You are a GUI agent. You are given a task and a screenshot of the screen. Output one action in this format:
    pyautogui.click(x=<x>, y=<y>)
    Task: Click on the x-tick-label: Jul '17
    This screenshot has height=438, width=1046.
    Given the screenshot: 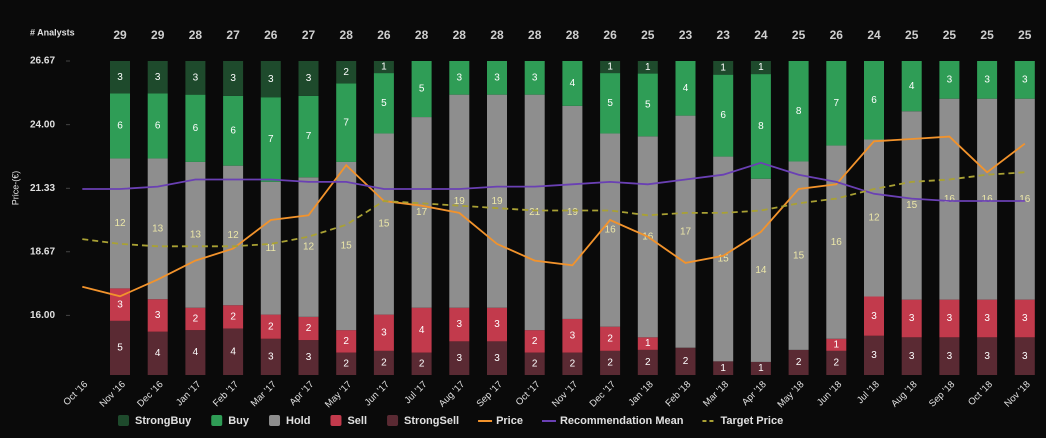 What is the action you would take?
    pyautogui.click(x=416, y=392)
    